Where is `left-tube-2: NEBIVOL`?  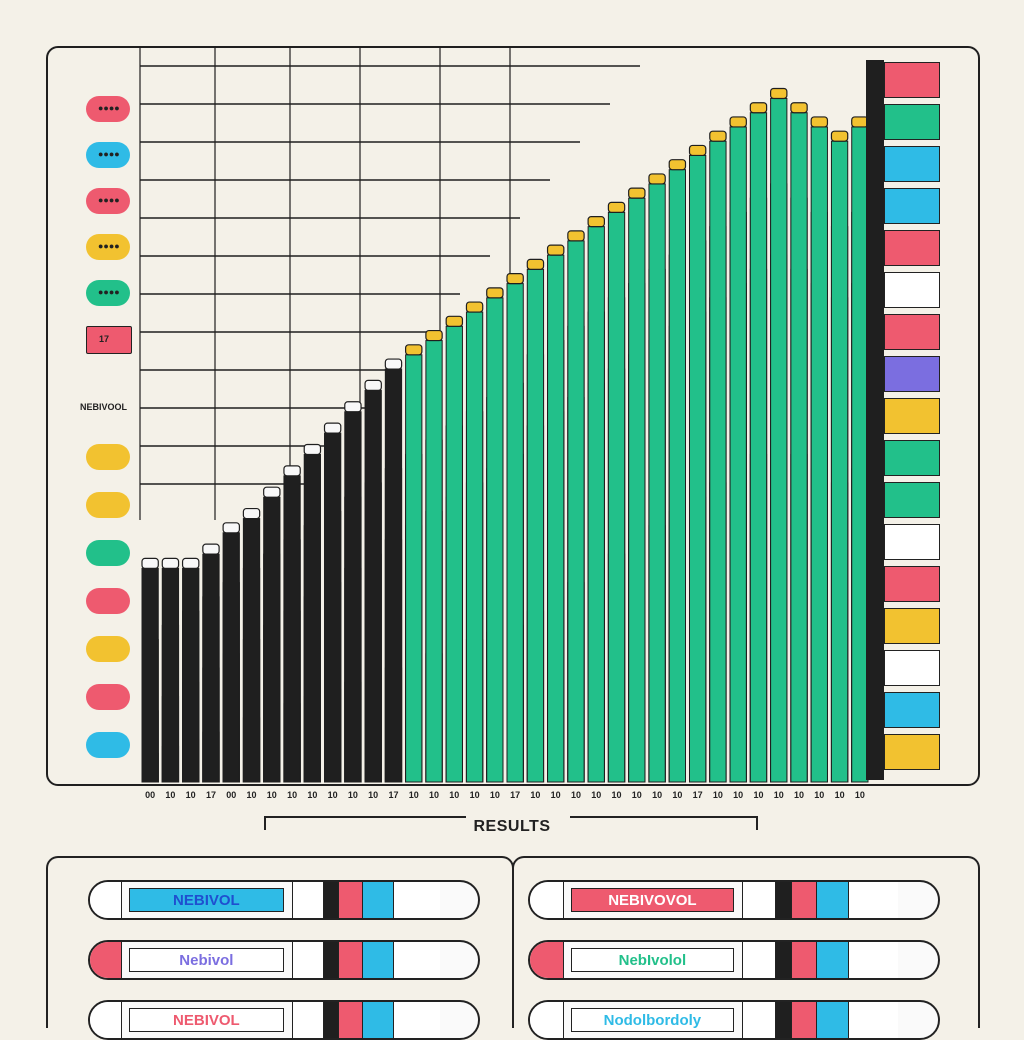
left-tube-2: NEBIVOL is located at coordinates (284, 1020).